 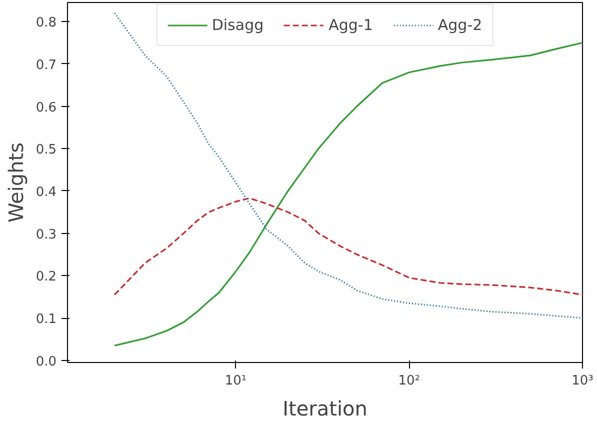 What do you see at coordinates (350, 25) in the screenshot?
I see `legend-label: Agg-1` at bounding box center [350, 25].